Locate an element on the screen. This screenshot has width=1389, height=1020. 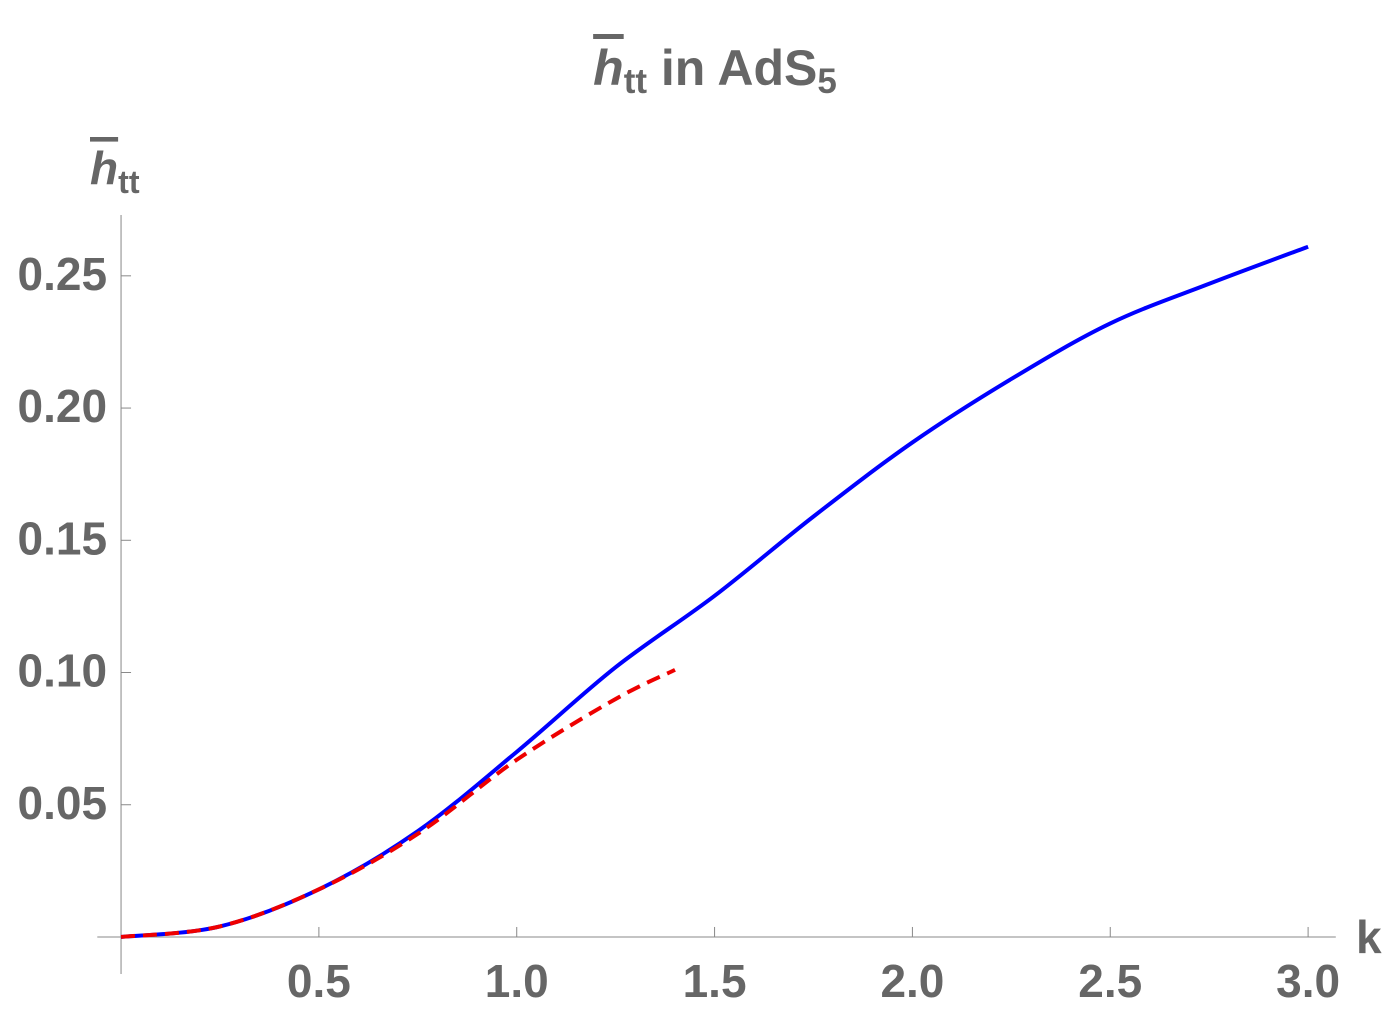
x-tick-label: 1.0 is located at coordinates (517, 981).